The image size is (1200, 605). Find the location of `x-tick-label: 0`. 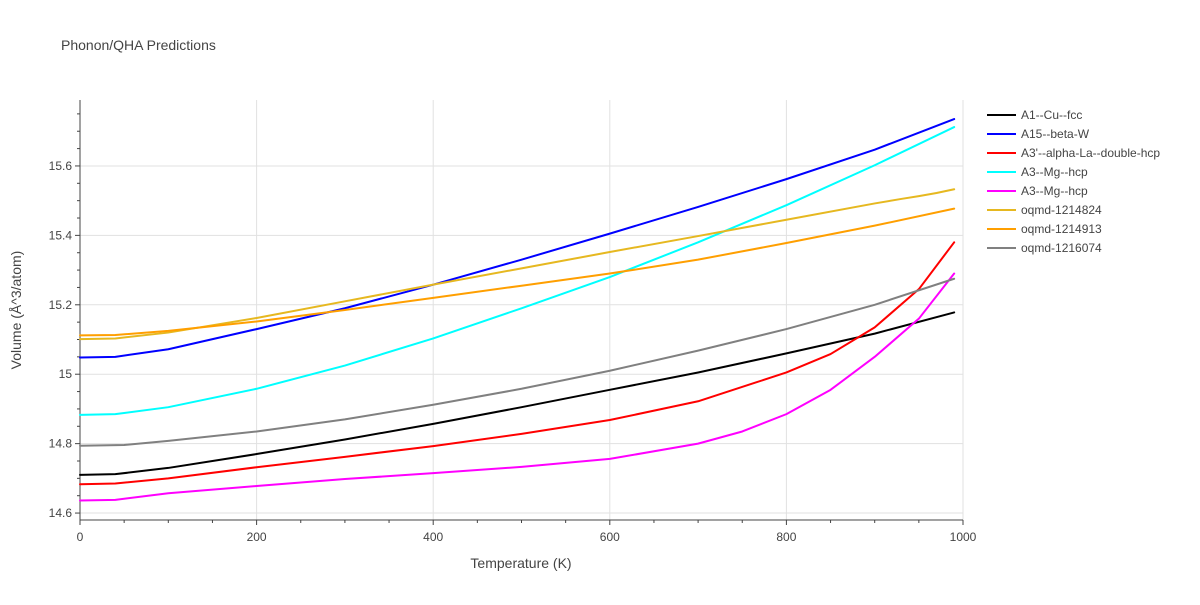

x-tick-label: 0 is located at coordinates (80, 537).